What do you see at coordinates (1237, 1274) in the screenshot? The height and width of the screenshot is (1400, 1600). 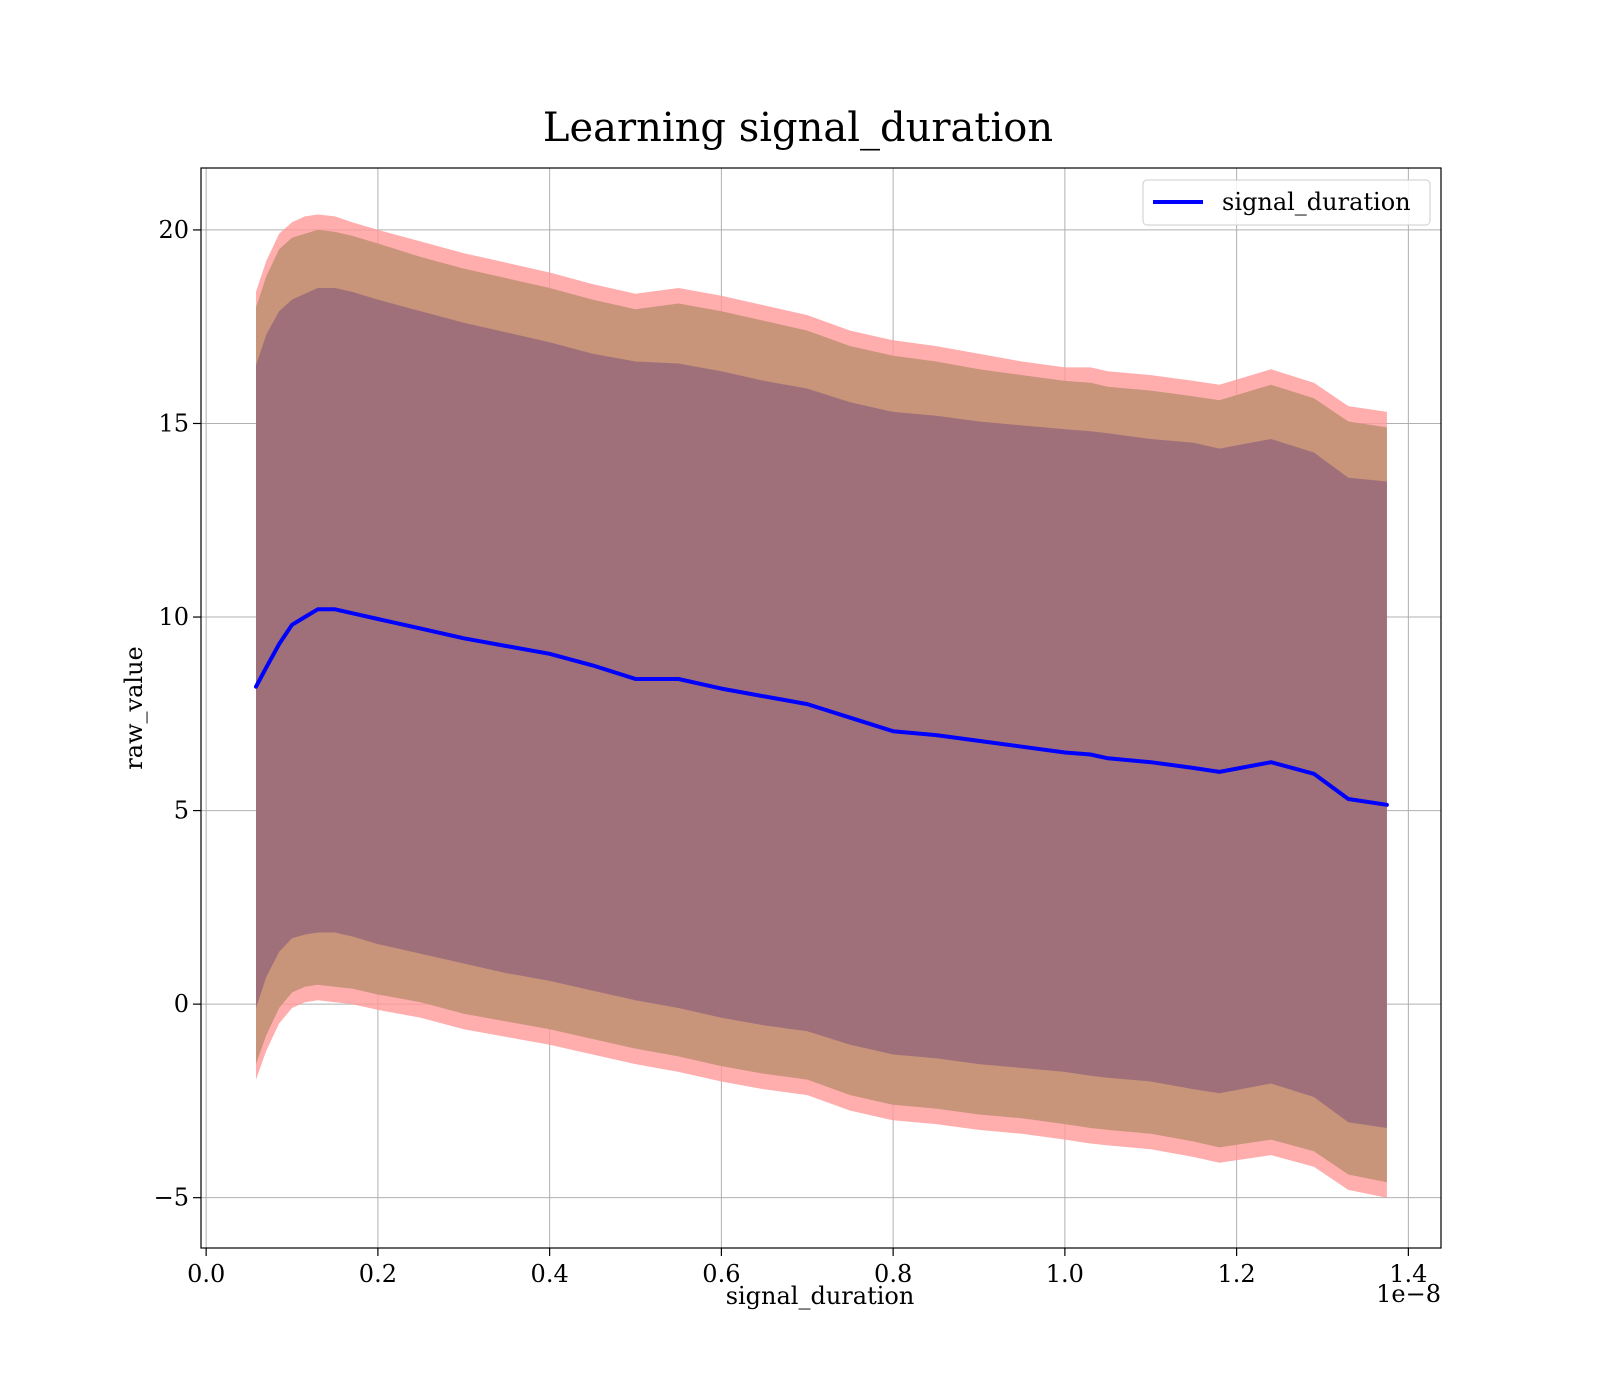 I see `x-tick-label: 1.2` at bounding box center [1237, 1274].